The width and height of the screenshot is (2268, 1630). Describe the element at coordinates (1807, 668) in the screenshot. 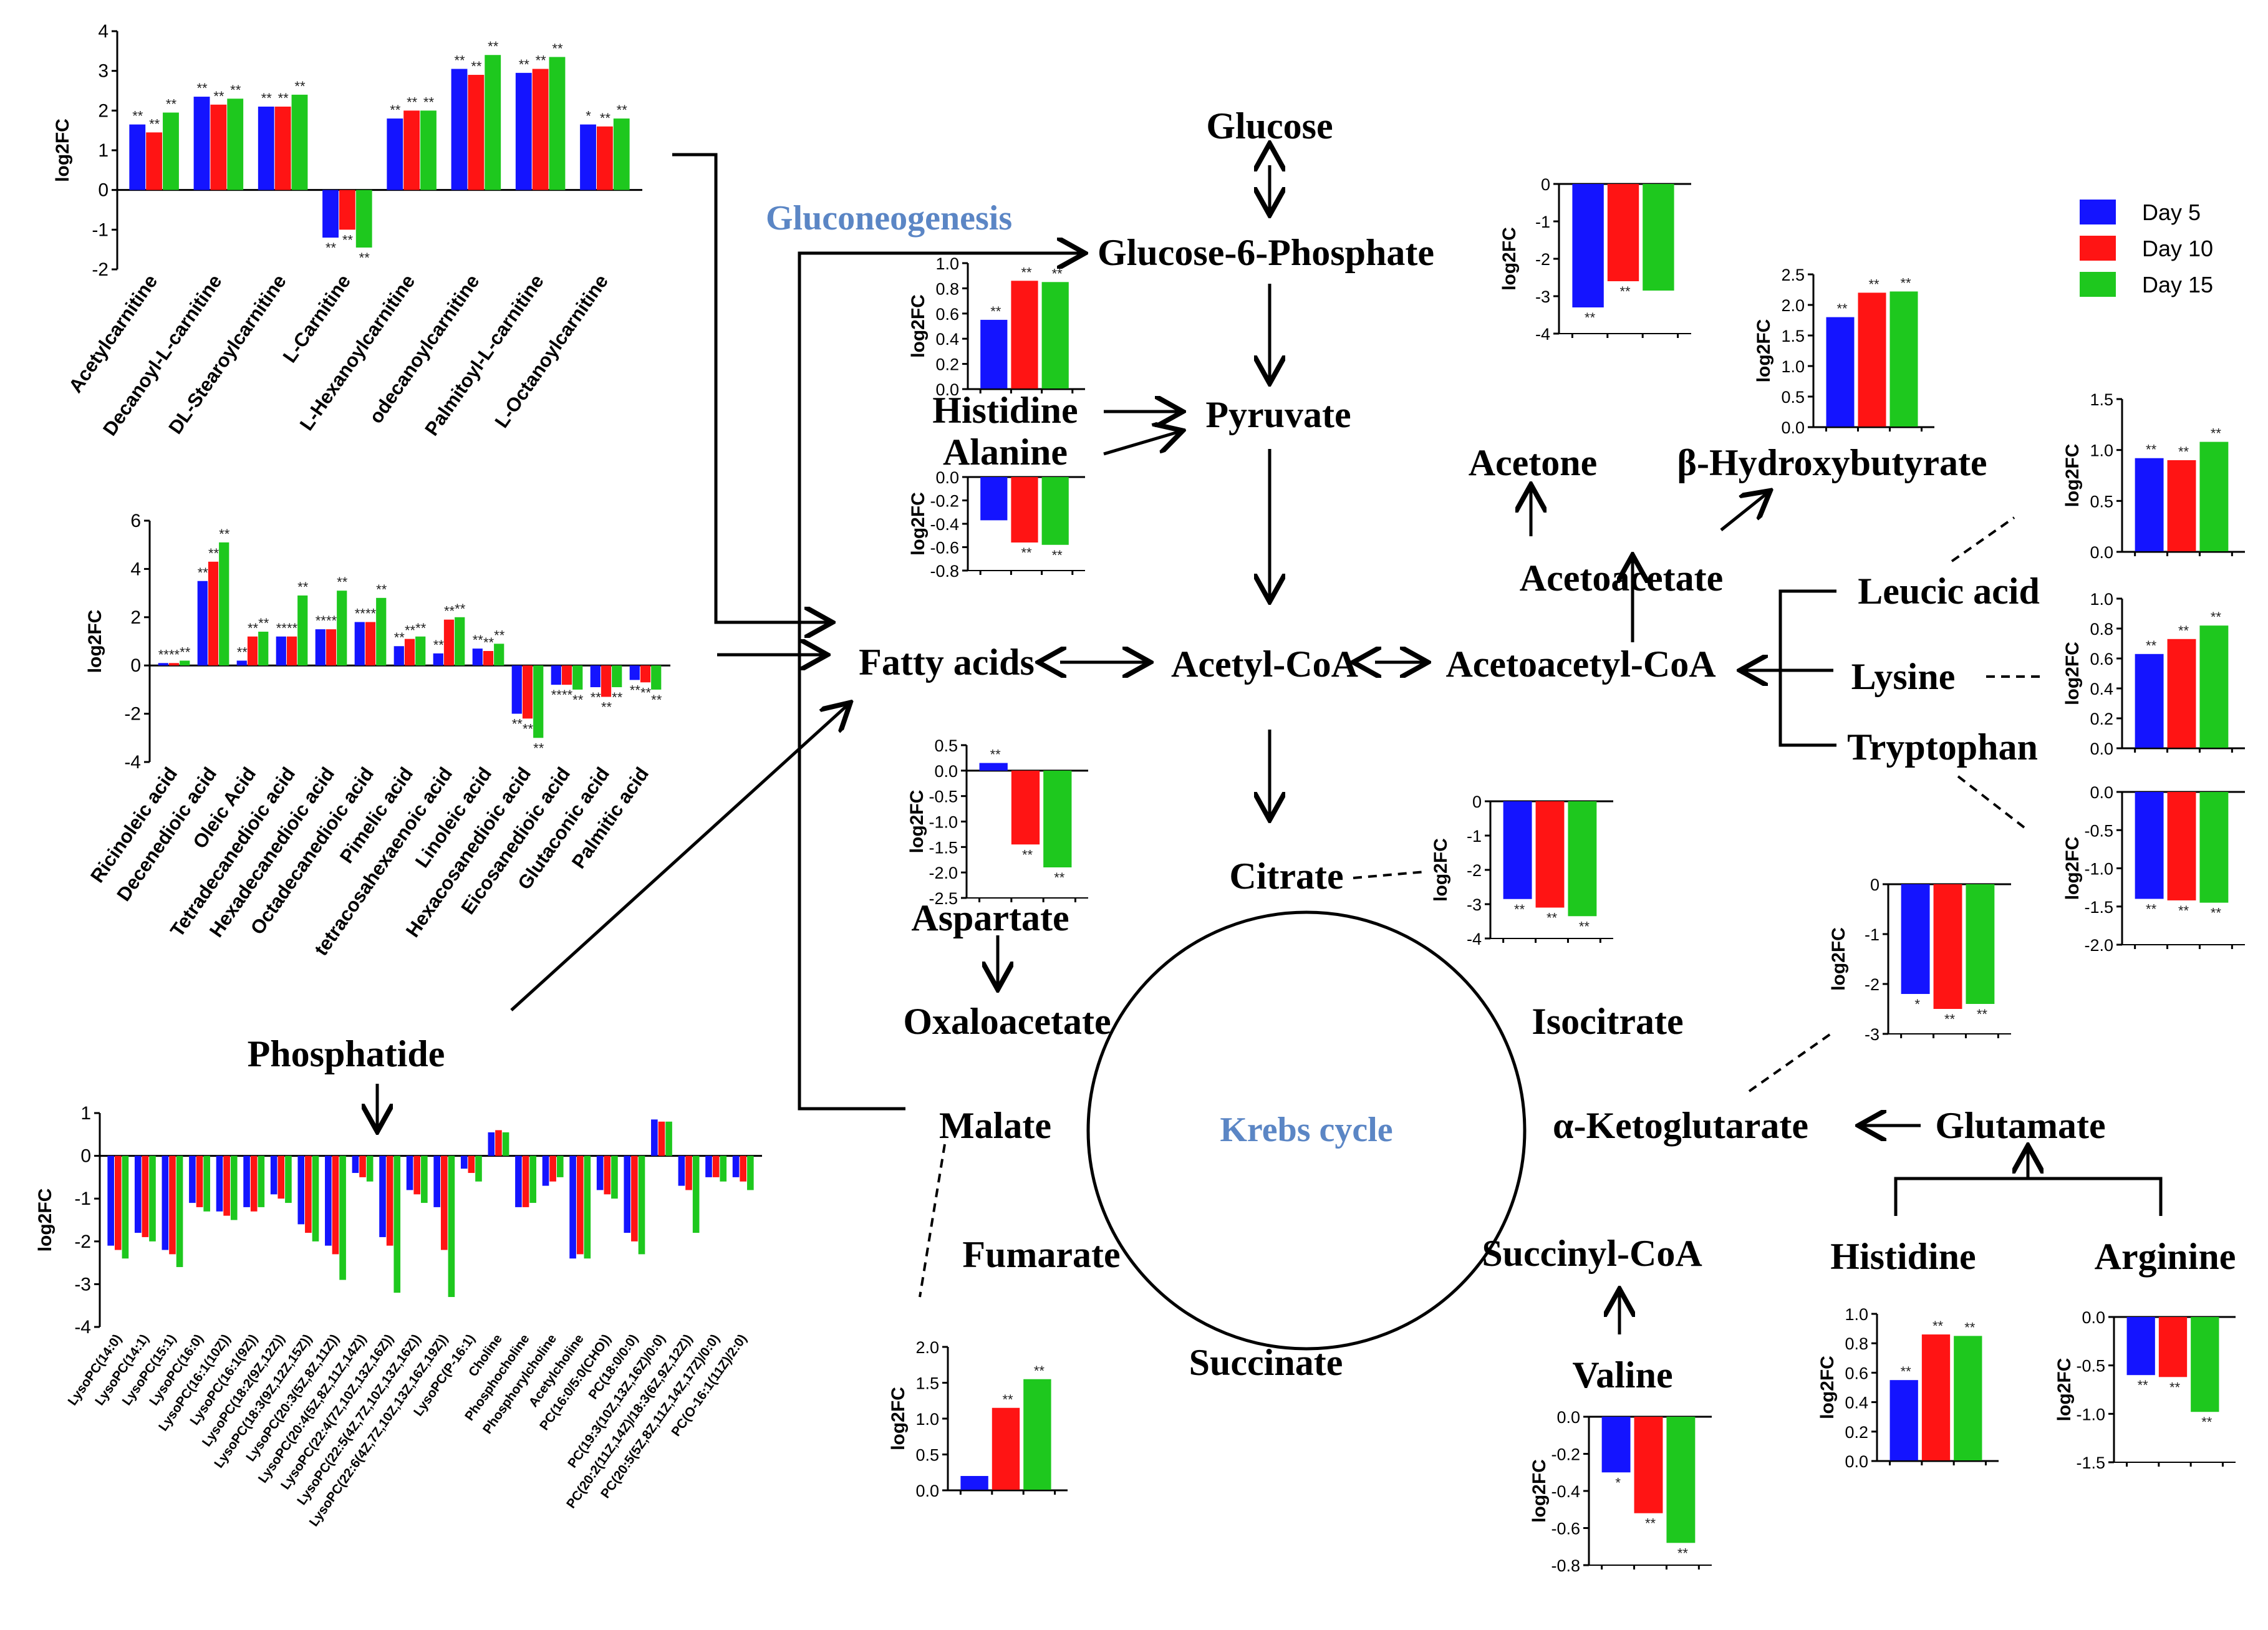

I see `bracket-leucic-tryptophan` at that location.